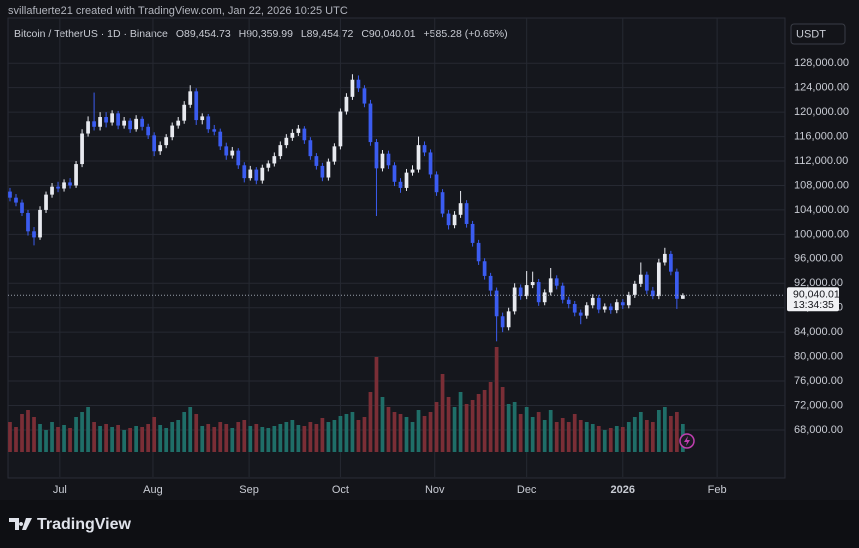  I want to click on x-tick-label: Nov, so click(435, 490).